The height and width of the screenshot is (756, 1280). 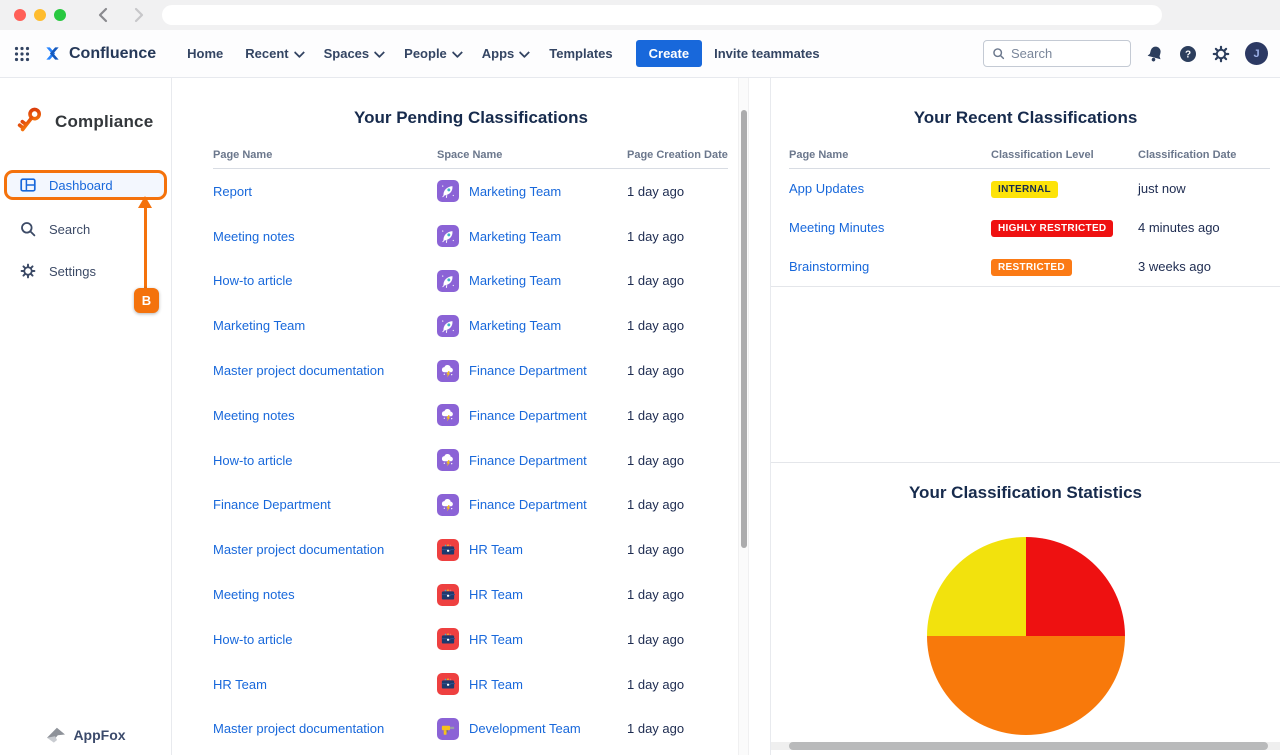 I want to click on nav-item-people: People, so click(x=432, y=53).